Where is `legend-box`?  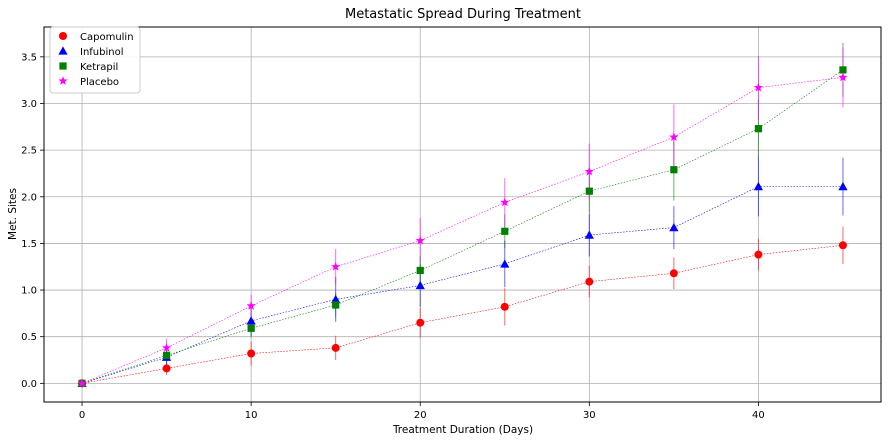 legend-box is located at coordinates (95, 60).